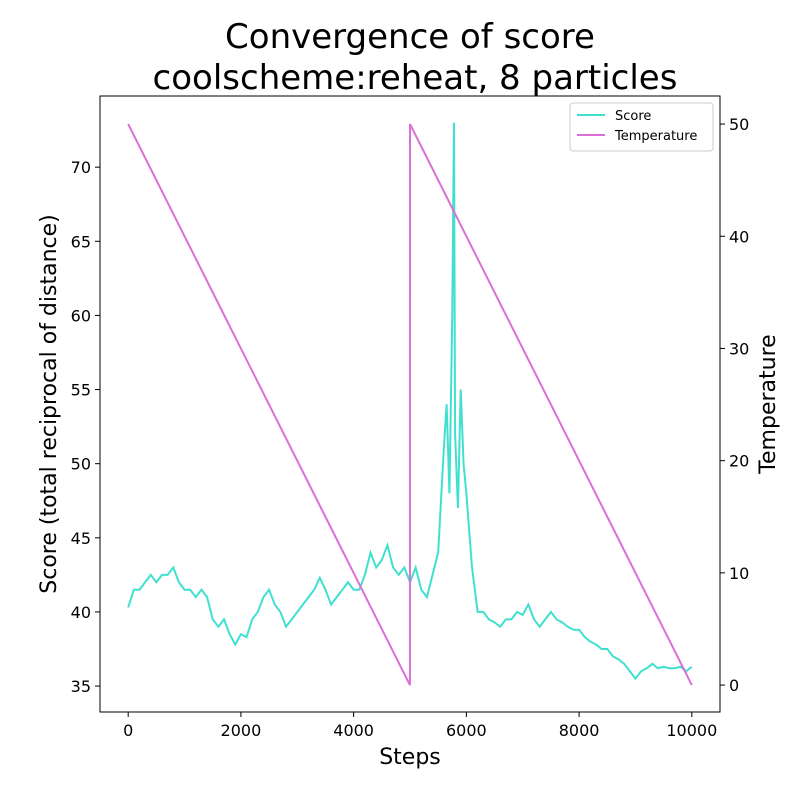 The width and height of the screenshot is (800, 800). I want to click on x-tick-label: 8000, so click(579, 730).